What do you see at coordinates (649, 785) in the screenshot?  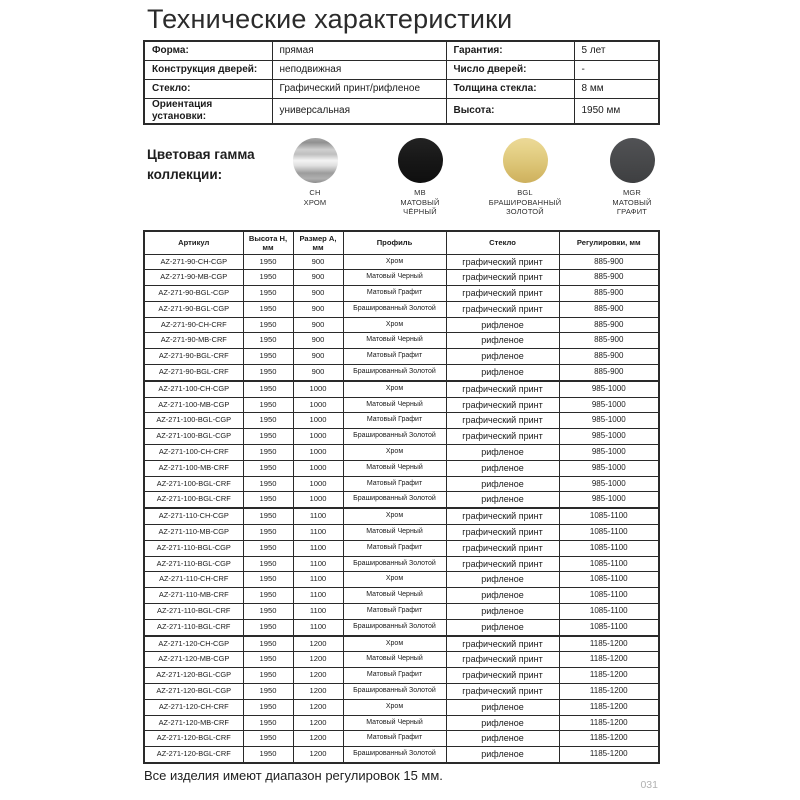 I see `page-number: 031` at bounding box center [649, 785].